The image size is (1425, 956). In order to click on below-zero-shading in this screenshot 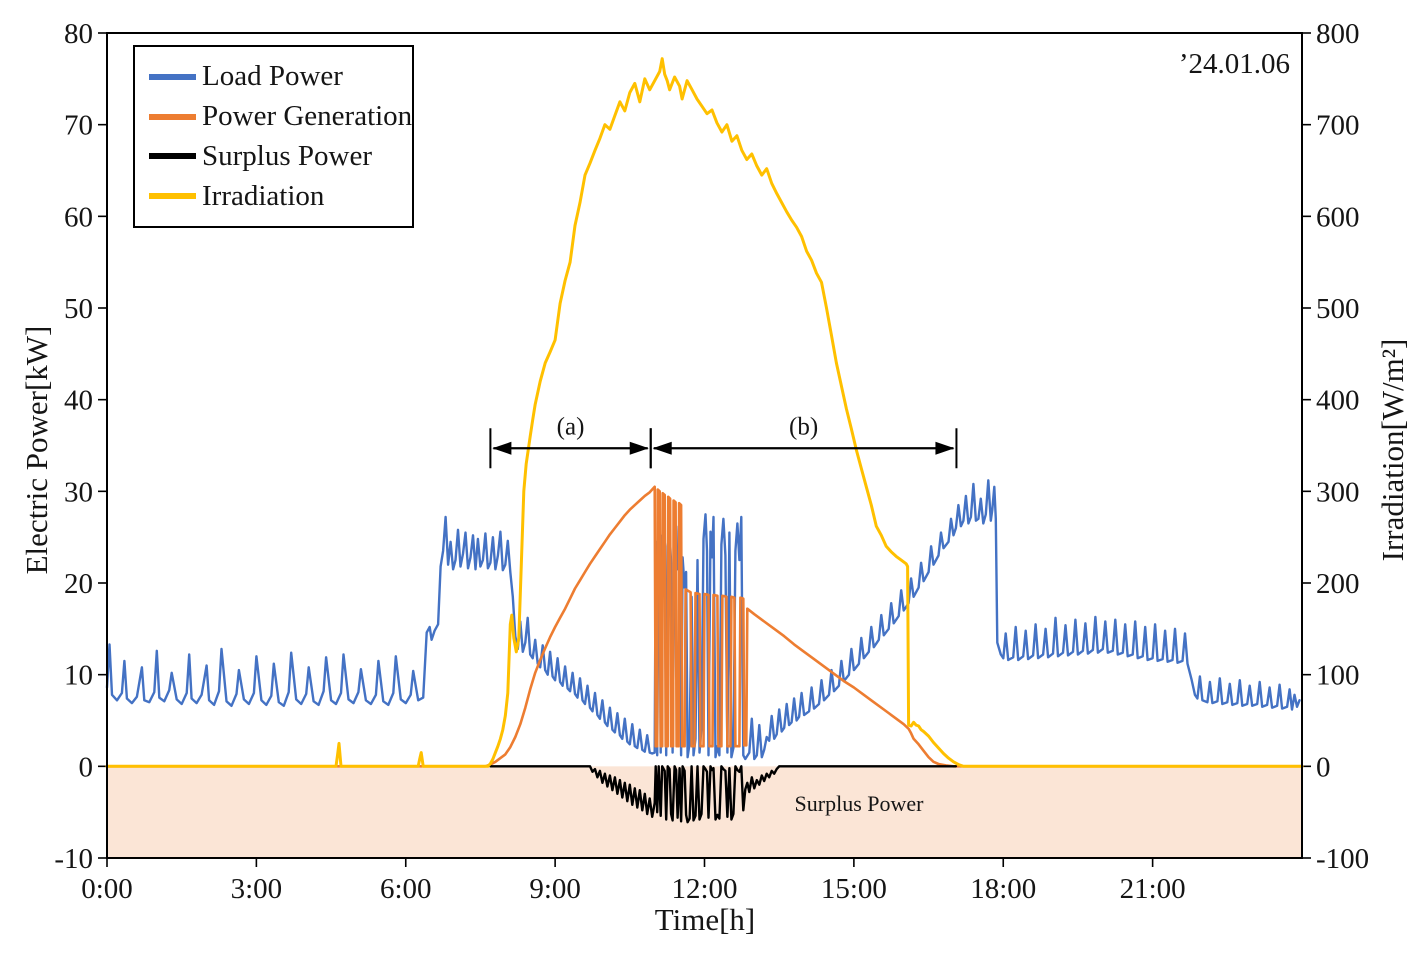, I will do `click(704, 812)`.